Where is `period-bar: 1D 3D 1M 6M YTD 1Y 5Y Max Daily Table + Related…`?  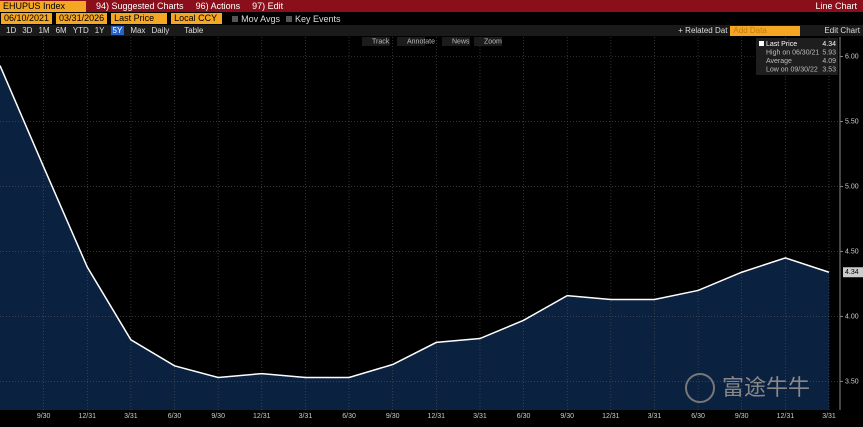
period-bar: 1D 3D 1M 6M YTD 1Y 5Y Max Daily Table + Related… is located at coordinates (431, 30).